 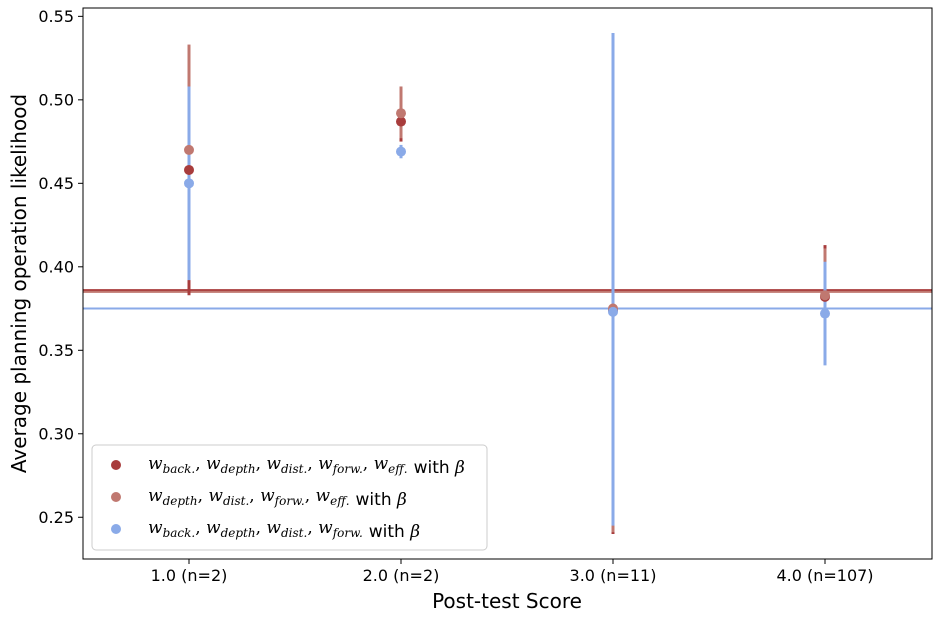 What do you see at coordinates (56, 266) in the screenshot?
I see `y-tick-label: 0.40` at bounding box center [56, 266].